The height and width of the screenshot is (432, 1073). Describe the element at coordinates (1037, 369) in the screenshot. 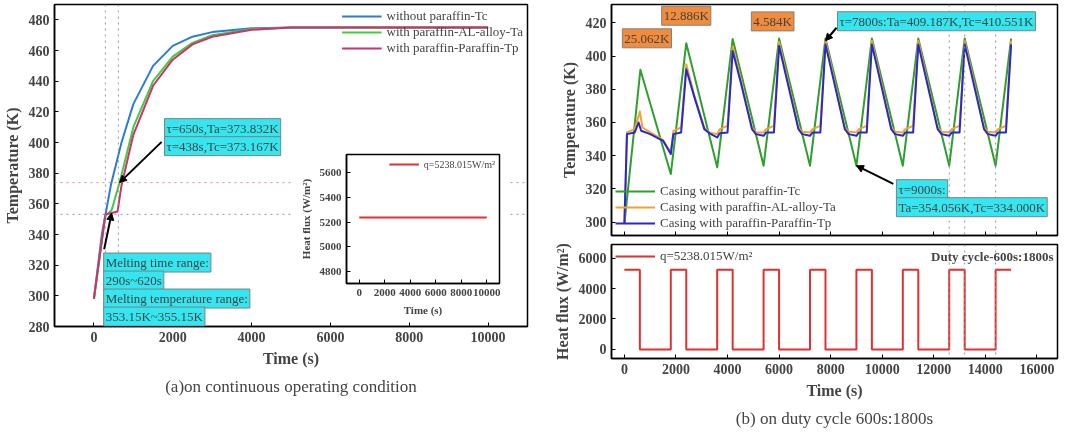

I see `x-tick-label: 16000` at that location.